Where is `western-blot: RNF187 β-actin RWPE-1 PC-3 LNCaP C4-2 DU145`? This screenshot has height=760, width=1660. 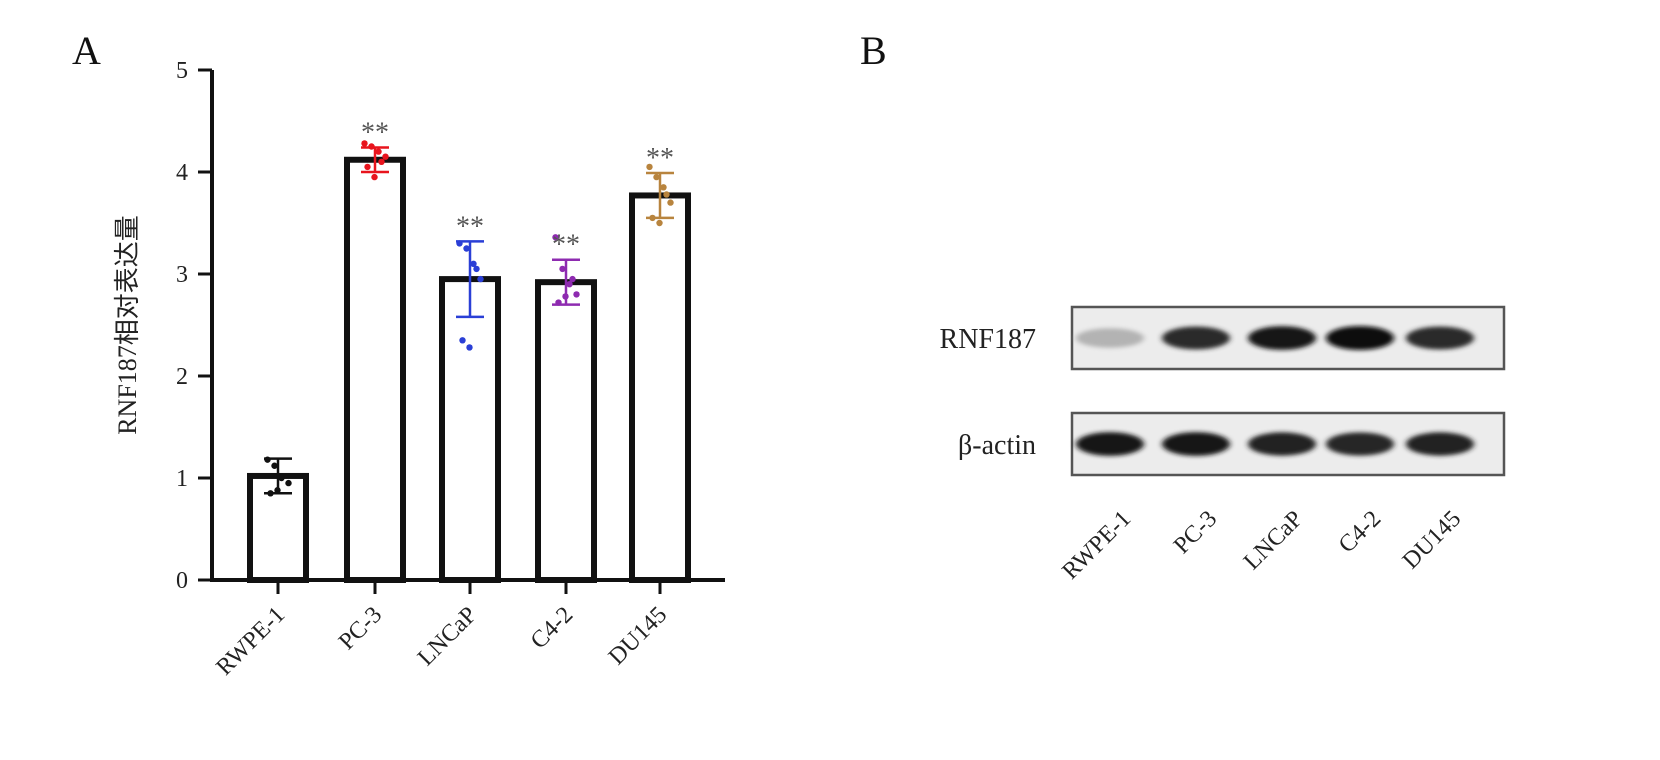 western-blot: RNF187 β-actin RWPE-1 PC-3 LNCaP C4-2 DU145 is located at coordinates (1223, 445).